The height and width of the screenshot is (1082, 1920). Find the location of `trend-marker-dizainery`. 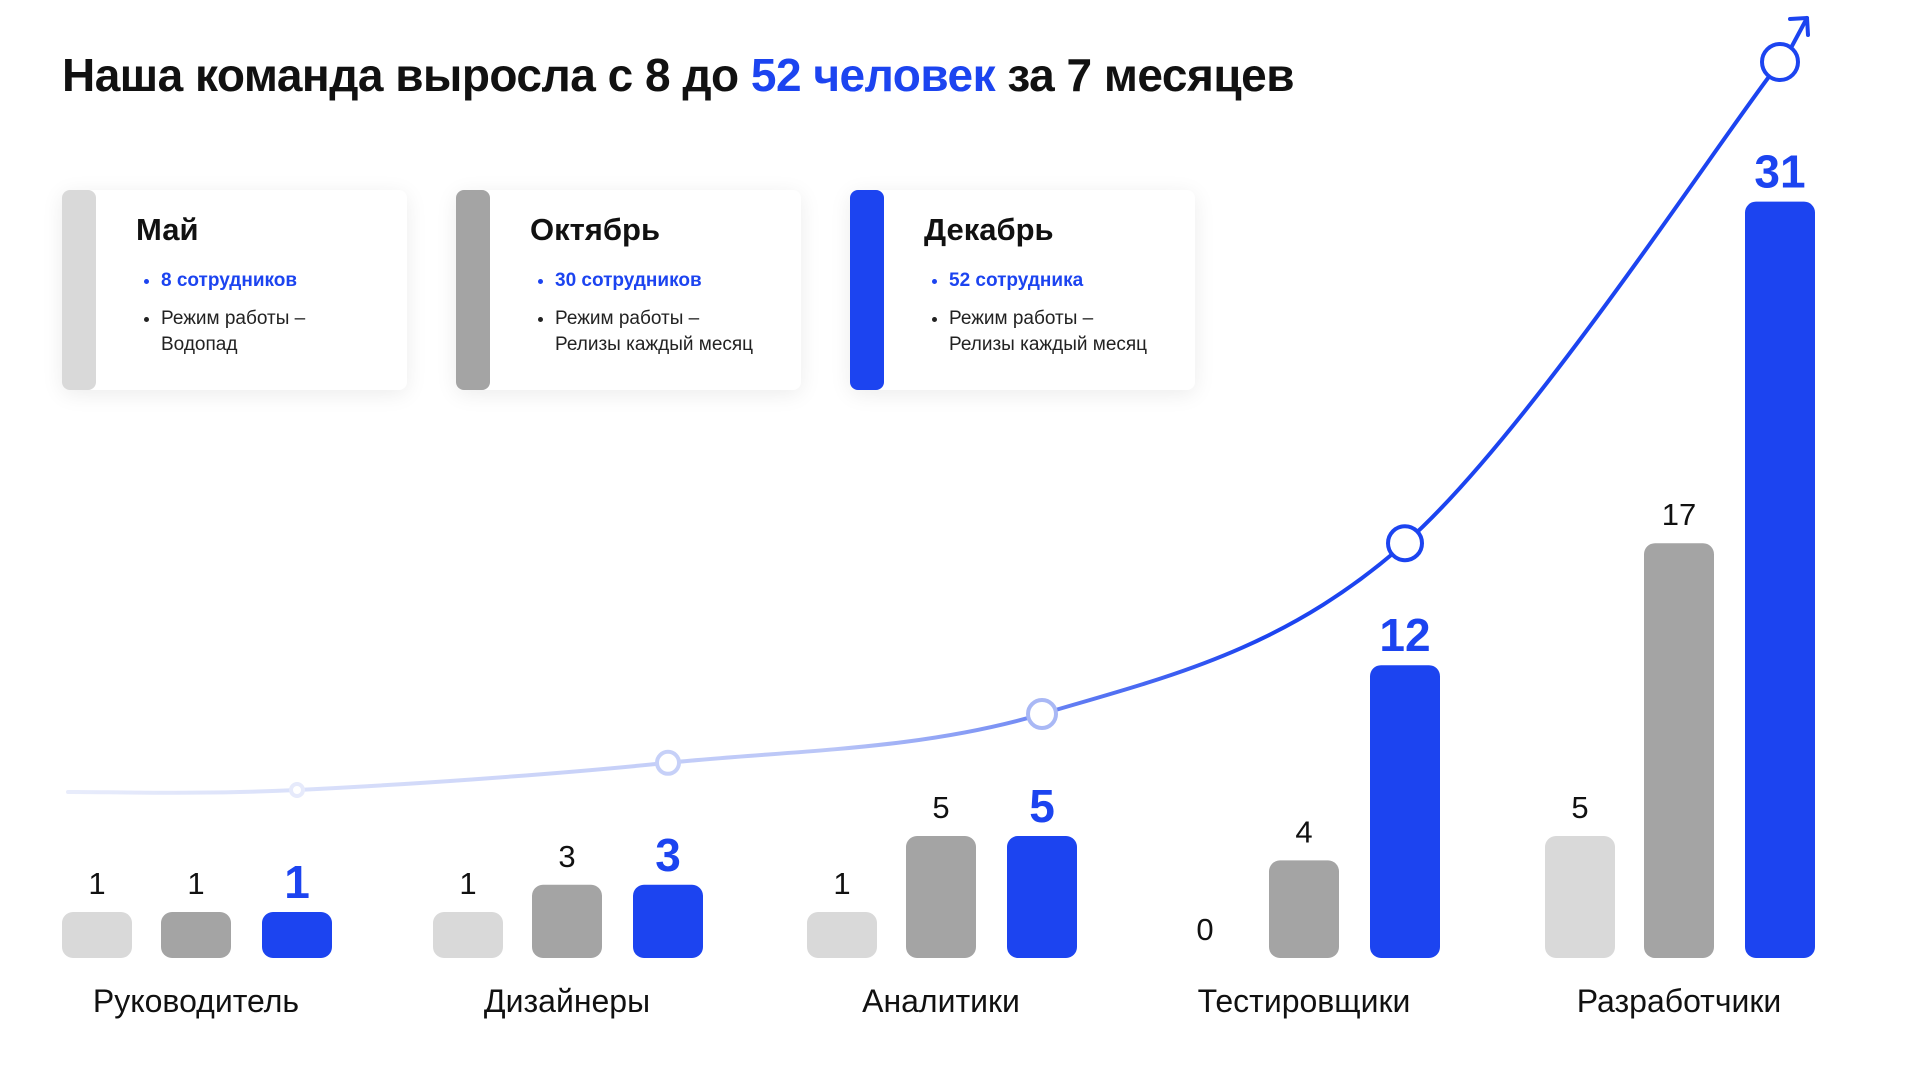

trend-marker-dizainery is located at coordinates (668, 762).